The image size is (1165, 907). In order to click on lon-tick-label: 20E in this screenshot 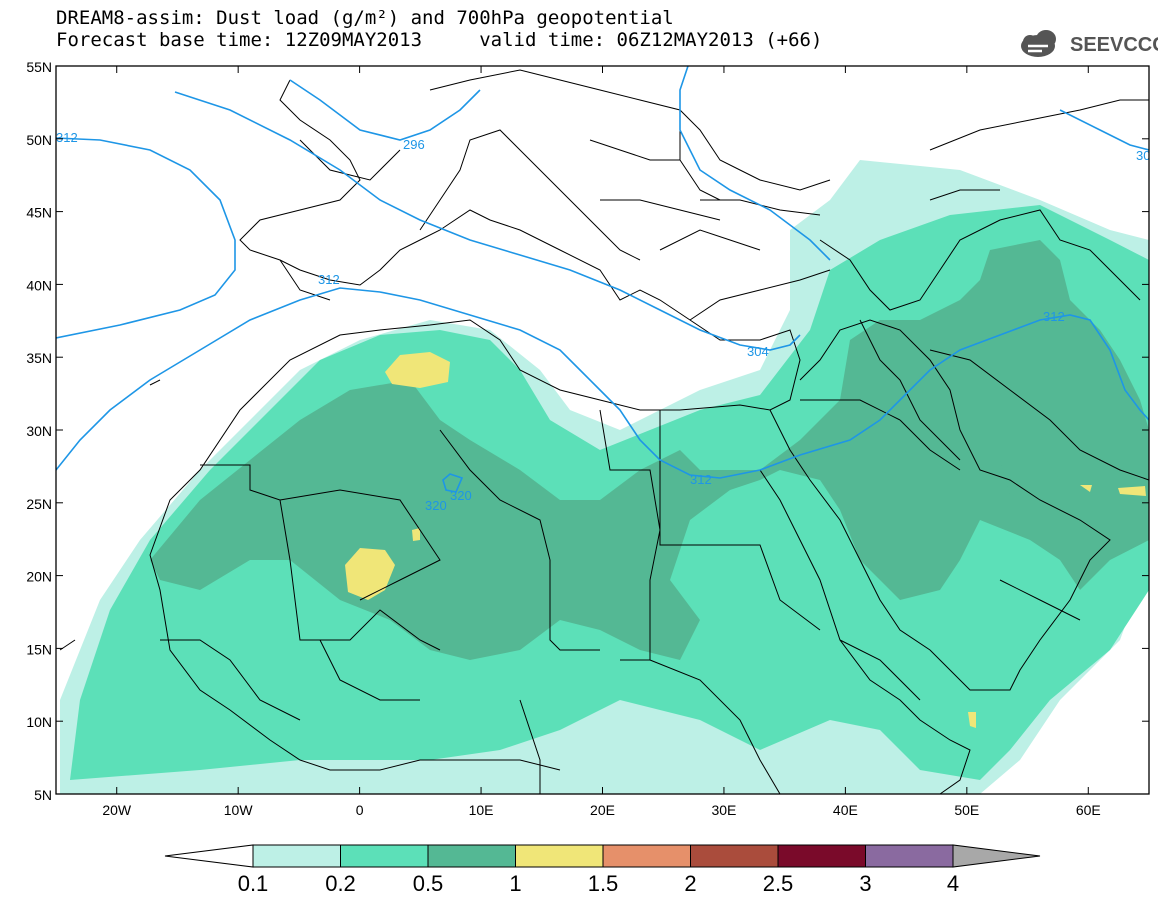, I will do `click(602, 810)`.